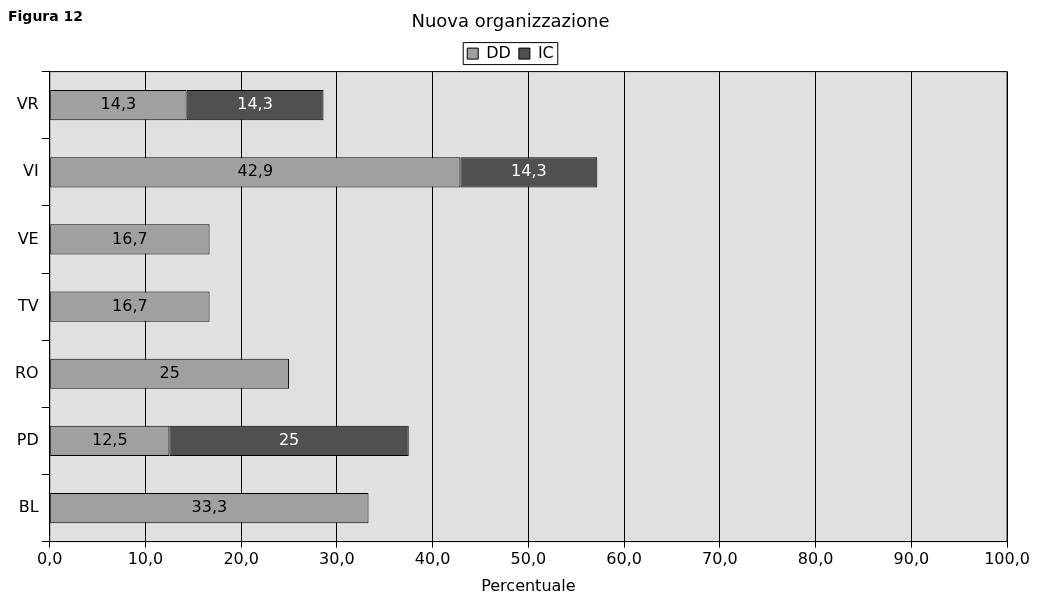 The width and height of the screenshot is (1041, 608). What do you see at coordinates (27, 440) in the screenshot?
I see `y-tick-label: PD` at bounding box center [27, 440].